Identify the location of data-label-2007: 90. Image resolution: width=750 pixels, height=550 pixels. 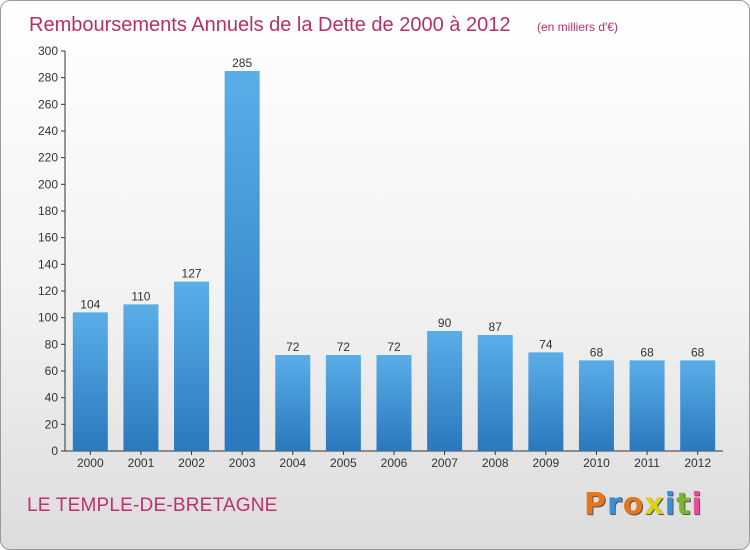
(445, 323).